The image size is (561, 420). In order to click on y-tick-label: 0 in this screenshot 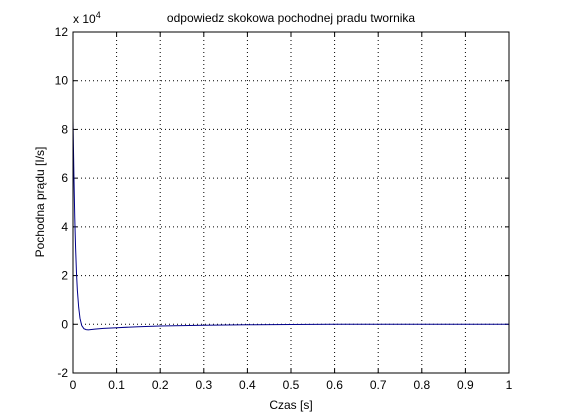, I will do `click(64, 324)`.